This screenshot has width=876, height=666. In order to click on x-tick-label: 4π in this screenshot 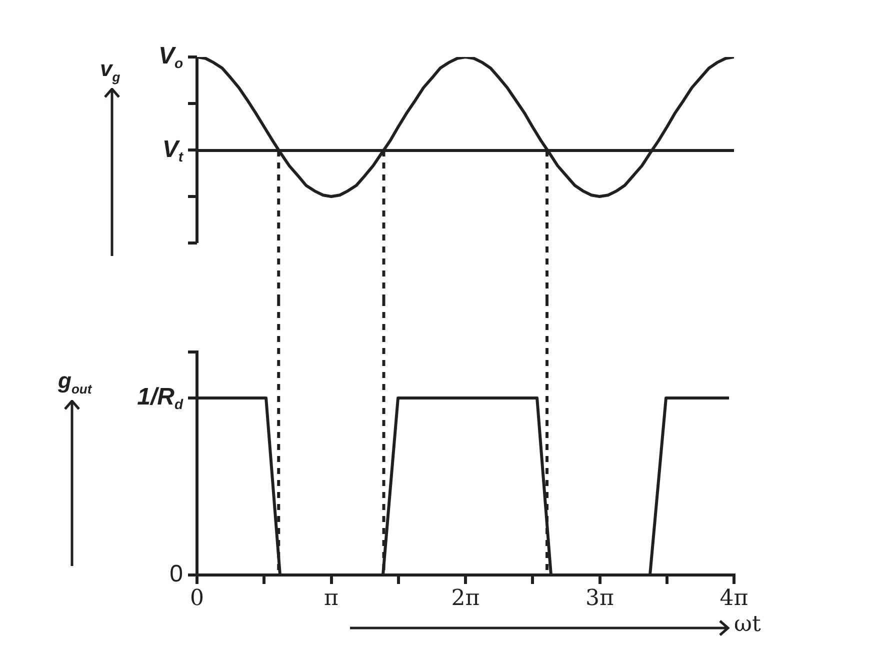, I will do `click(734, 598)`.